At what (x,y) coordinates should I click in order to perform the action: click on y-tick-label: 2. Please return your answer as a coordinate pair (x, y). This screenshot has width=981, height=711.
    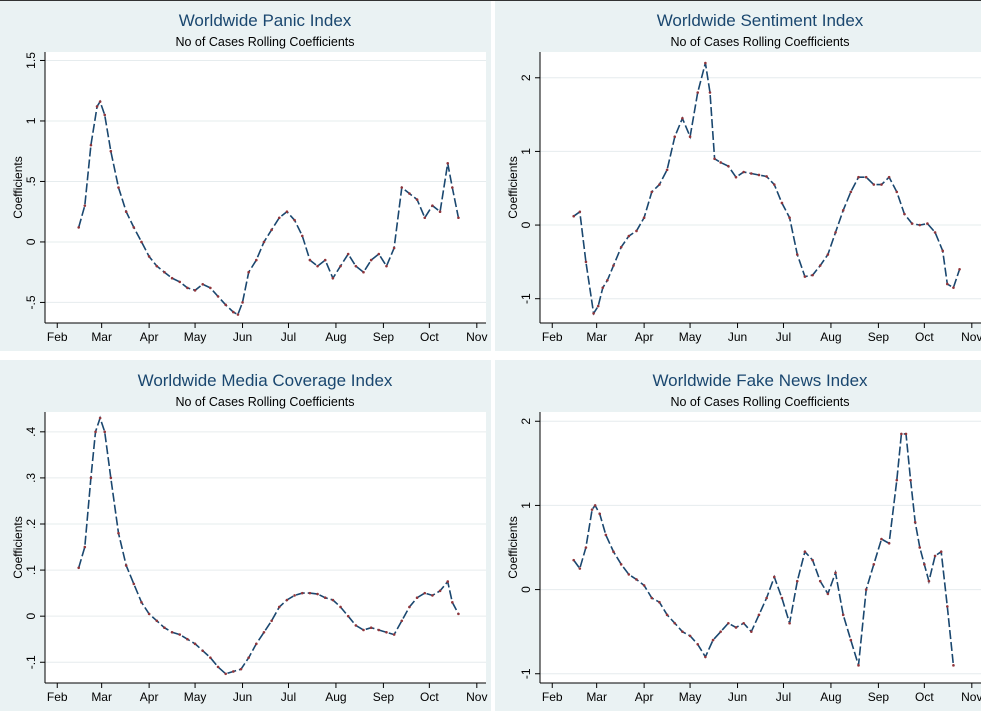
    Looking at the image, I should click on (526, 421).